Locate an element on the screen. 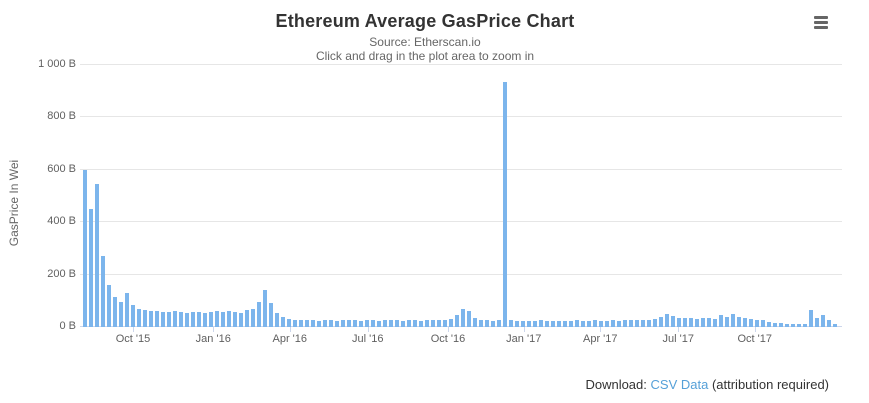 This screenshot has height=403, width=869. y-tick-label: 0 B is located at coordinates (67, 326).